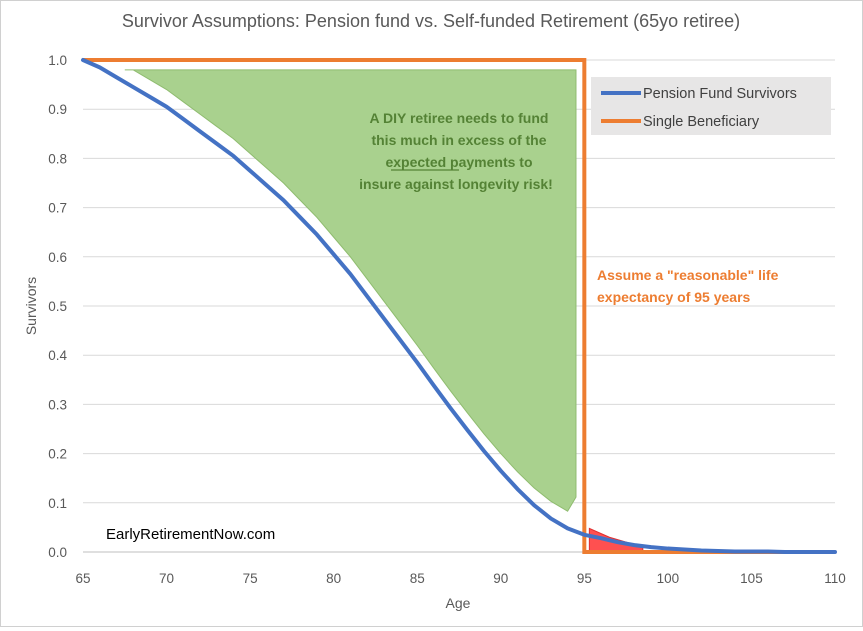 This screenshot has height=631, width=863. Describe the element at coordinates (57, 503) in the screenshot. I see `y-tick-label: 0.1` at that location.